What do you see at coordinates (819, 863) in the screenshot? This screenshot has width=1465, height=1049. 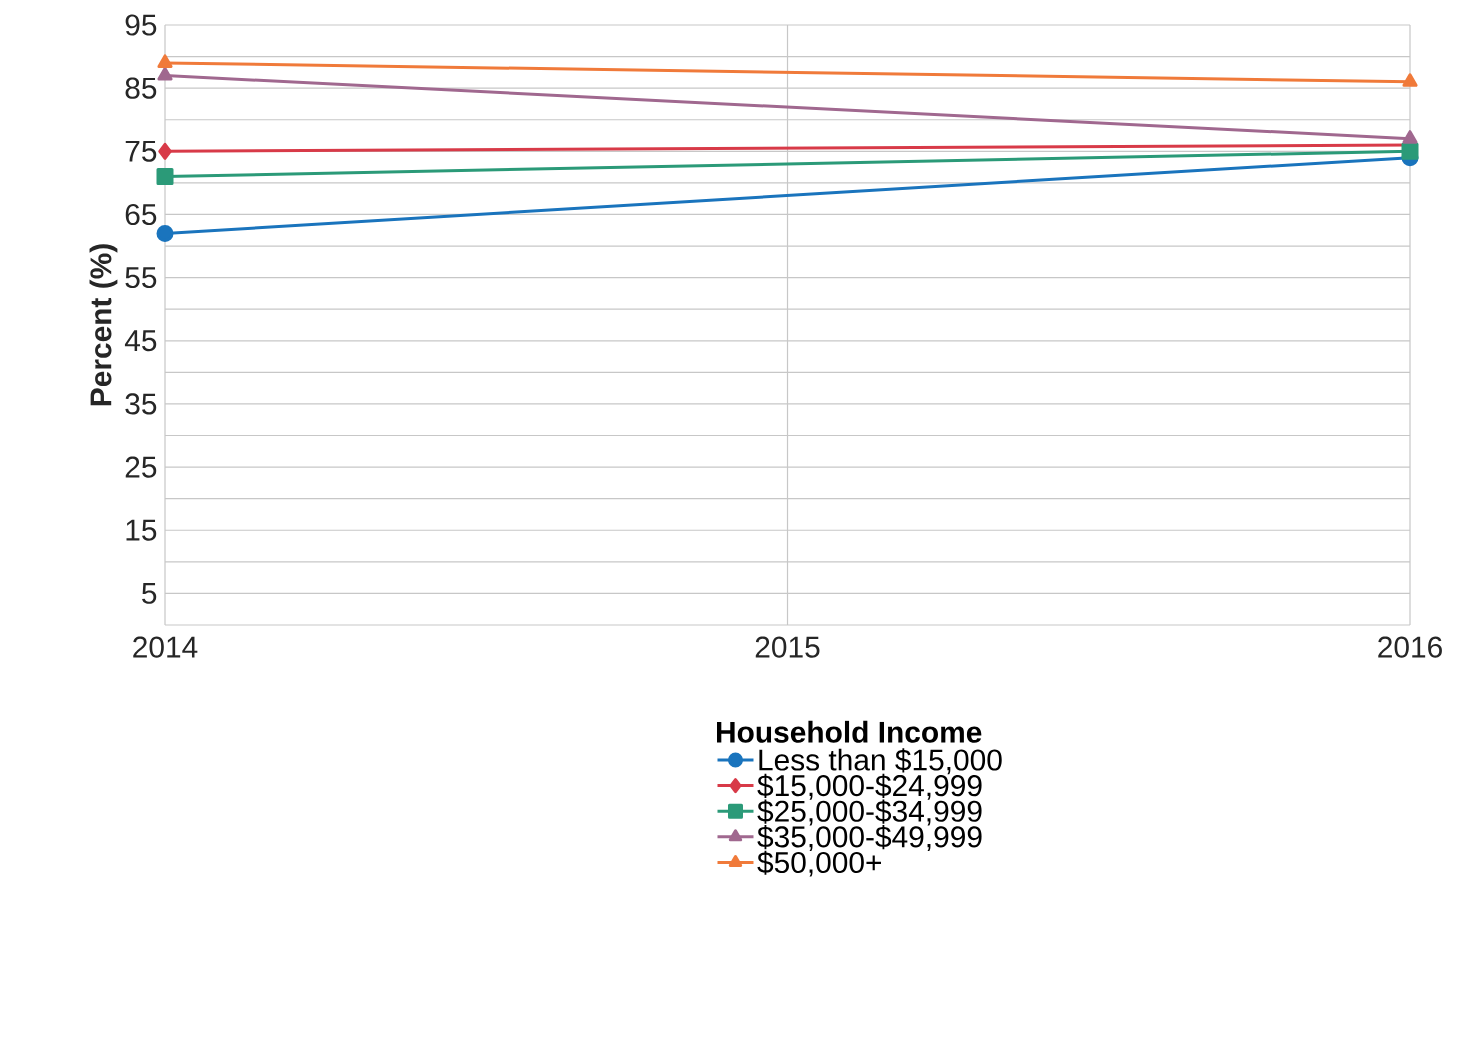 I see `legend-label: $50,000+` at bounding box center [819, 863].